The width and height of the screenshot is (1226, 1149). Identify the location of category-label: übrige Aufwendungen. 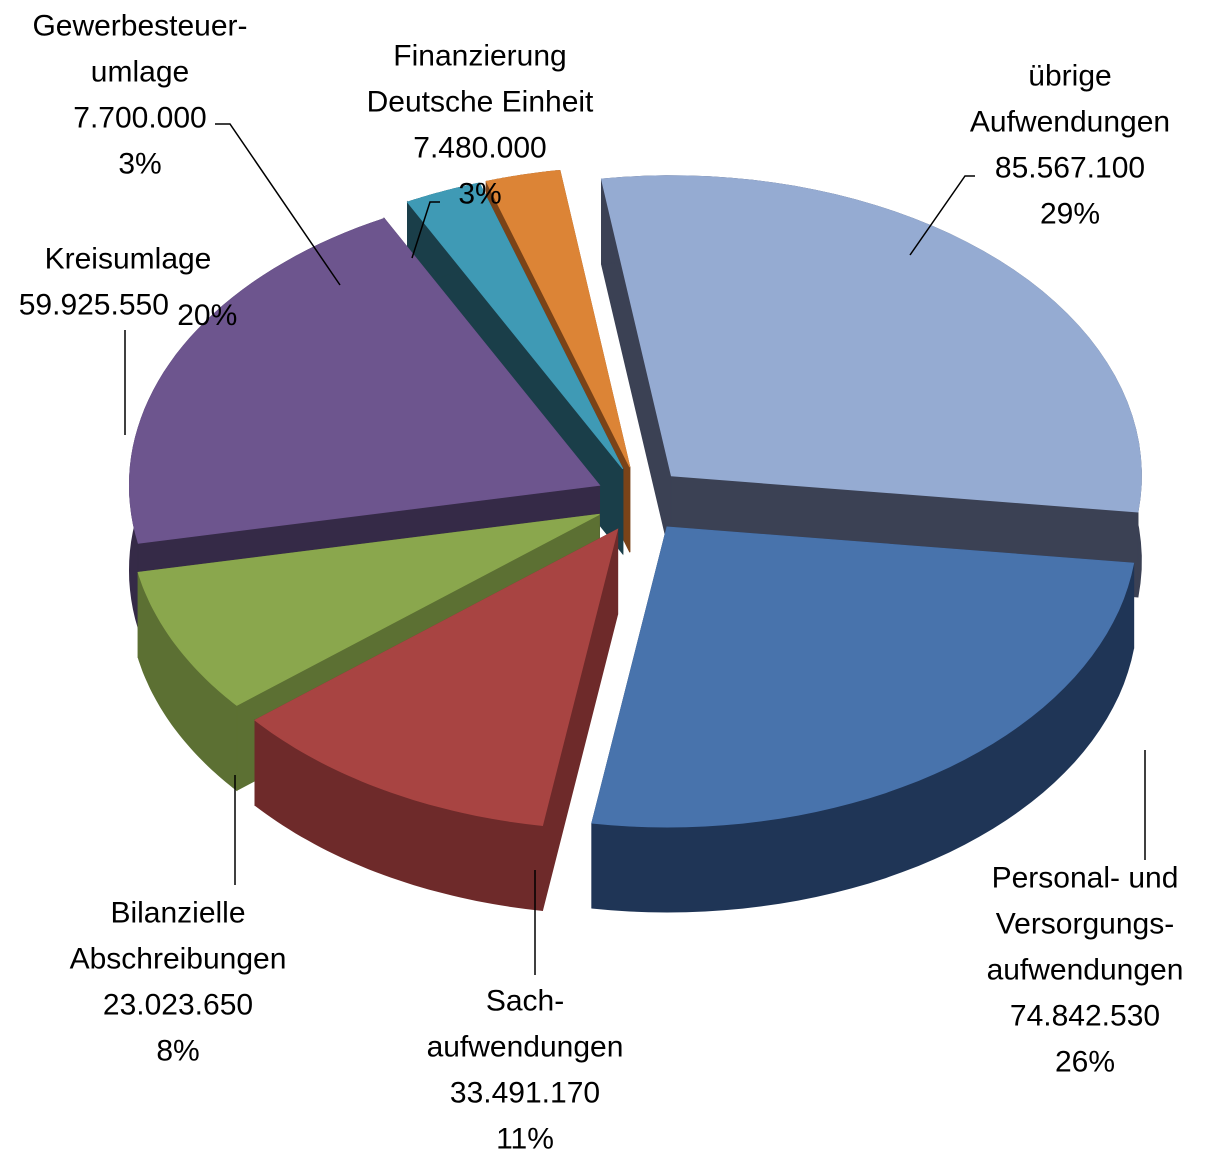
(1070, 99).